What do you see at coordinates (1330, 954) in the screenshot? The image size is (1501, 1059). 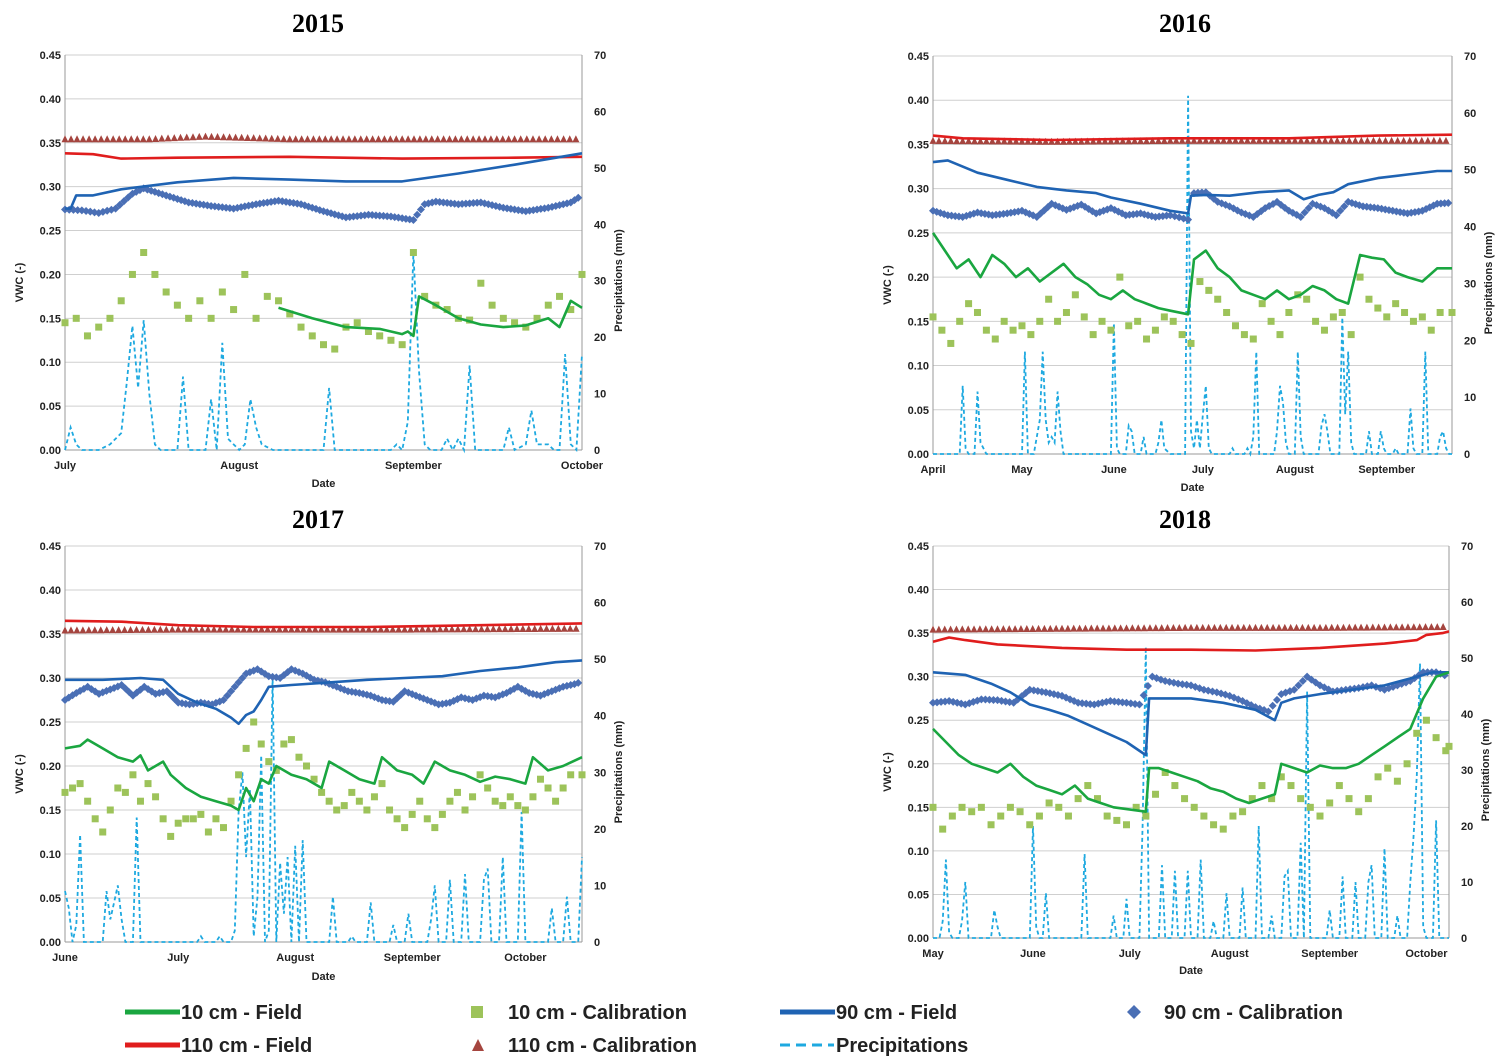 I see `x-tick-label: September` at bounding box center [1330, 954].